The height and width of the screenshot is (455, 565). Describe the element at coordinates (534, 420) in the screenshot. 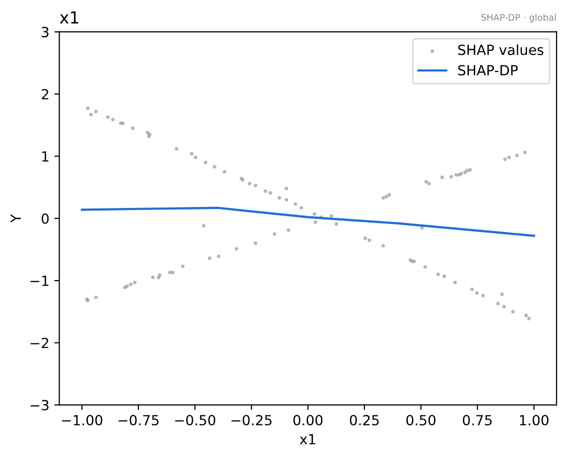

I see `x-tick-label: 1.00` at that location.